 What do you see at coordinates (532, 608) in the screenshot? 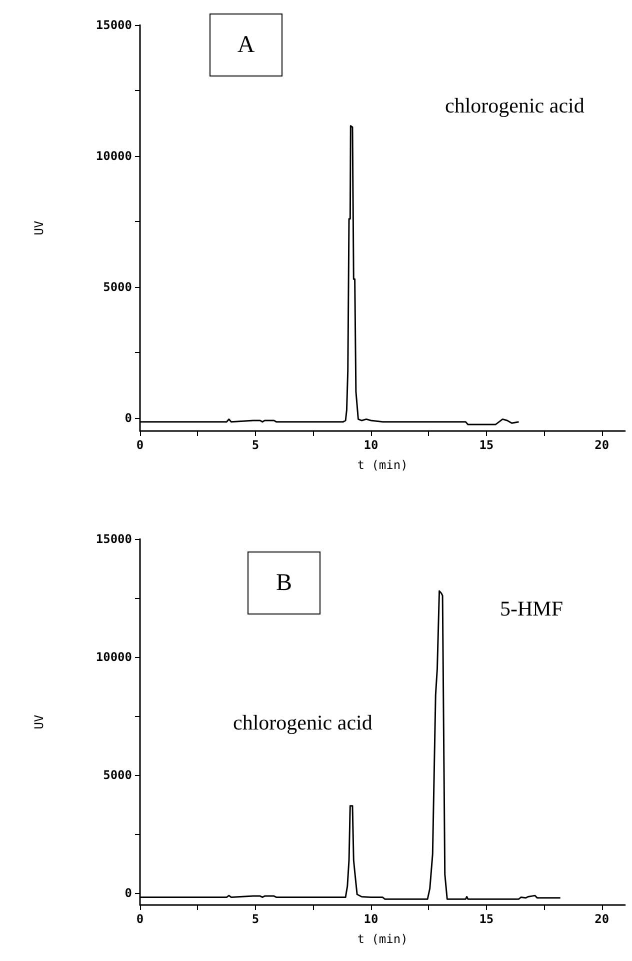
I see `annotation: 5-HMF` at bounding box center [532, 608].